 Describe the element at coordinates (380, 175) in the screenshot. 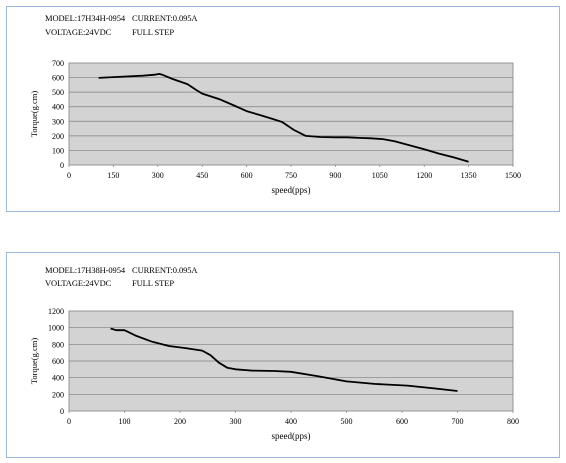

I see `x-tick-label: 1050` at that location.